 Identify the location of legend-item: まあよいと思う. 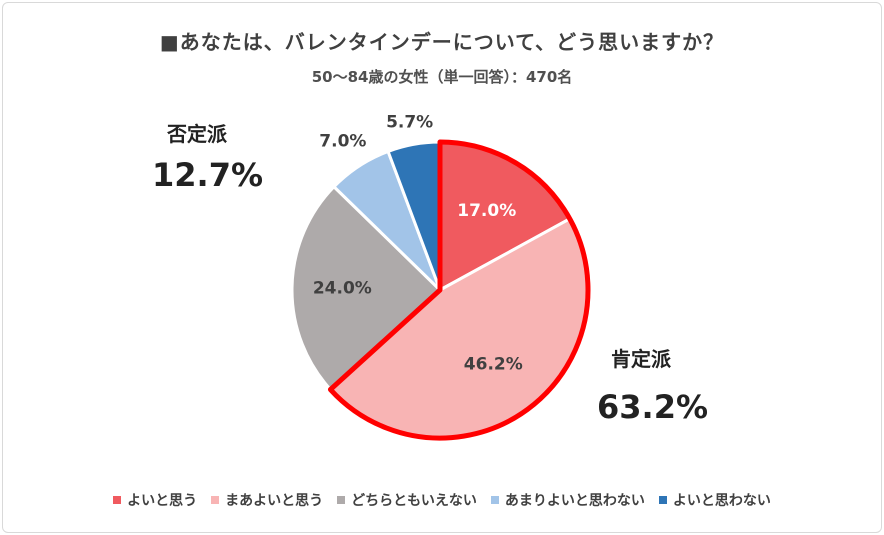
(267, 500).